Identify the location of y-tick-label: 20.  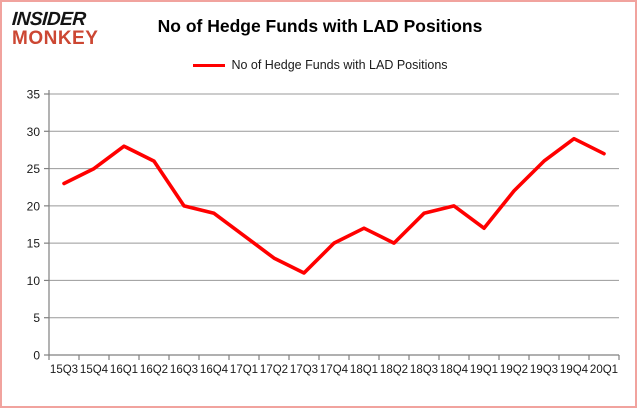
(34, 206).